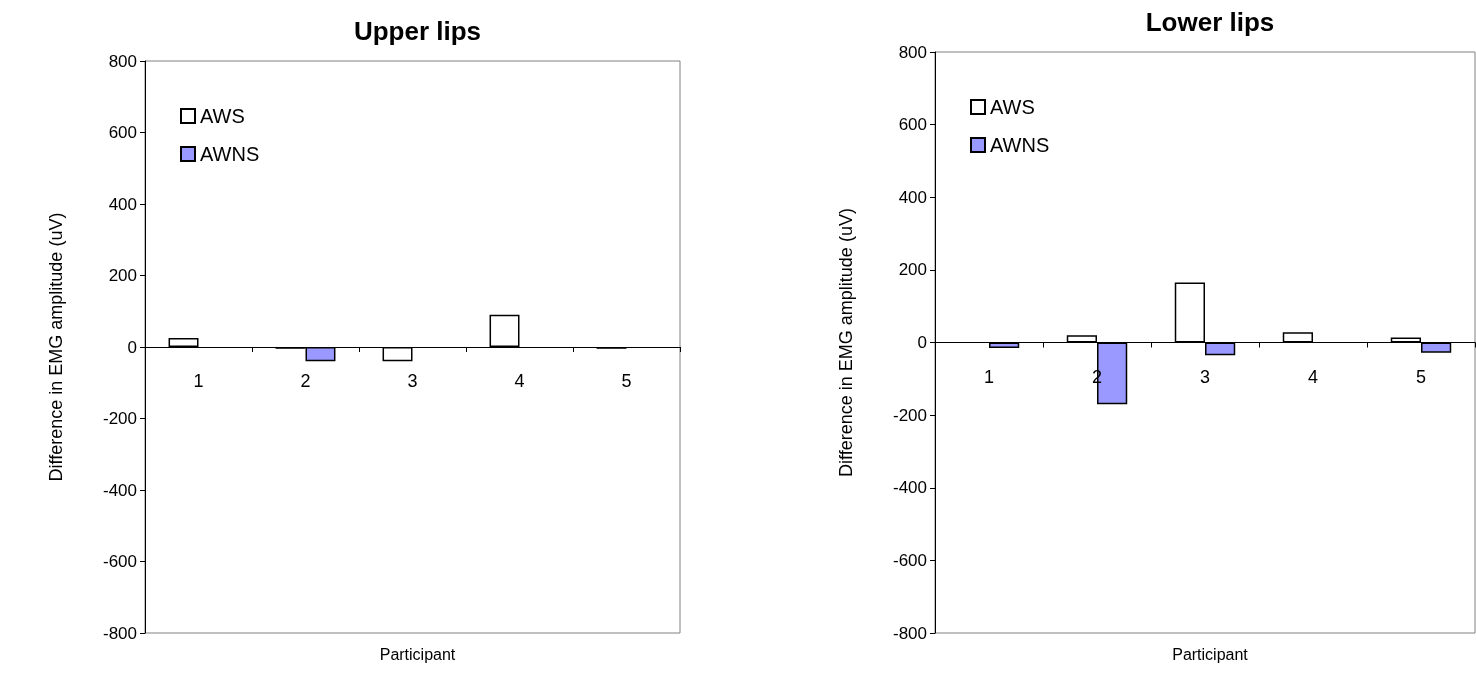  Describe the element at coordinates (305, 381) in the screenshot. I see `x-tick-label: 2` at that location.